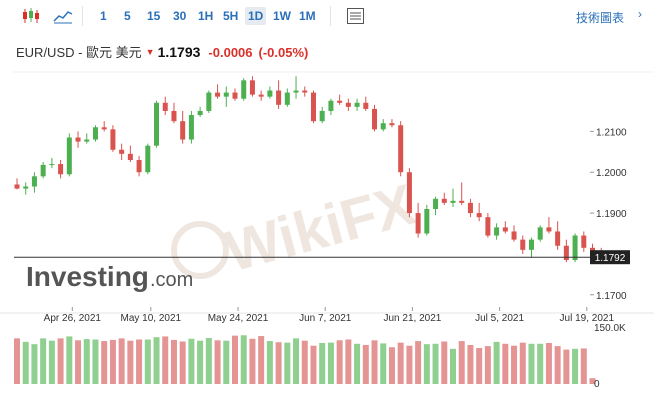 The height and width of the screenshot is (406, 654). Describe the element at coordinates (599, 18) in the screenshot. I see `technical-chart-link: 技術圖表` at that location.